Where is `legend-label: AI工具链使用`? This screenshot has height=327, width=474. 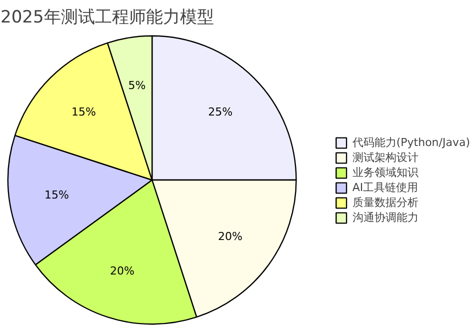 legend-label: AI工具链使用 is located at coordinates (385, 187).